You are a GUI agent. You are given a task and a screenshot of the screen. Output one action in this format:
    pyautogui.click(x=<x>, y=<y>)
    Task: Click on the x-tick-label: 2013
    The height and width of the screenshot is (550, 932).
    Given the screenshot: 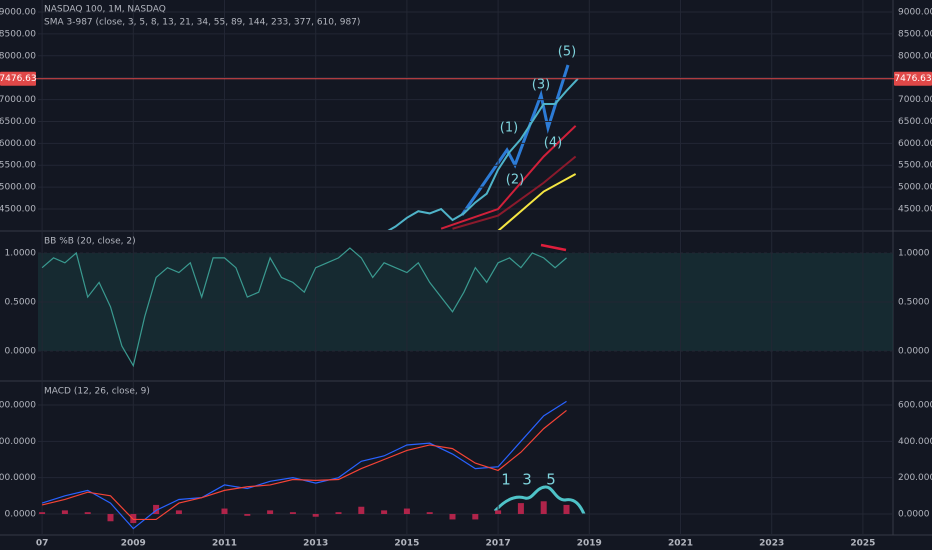 What is the action you would take?
    pyautogui.click(x=315, y=544)
    